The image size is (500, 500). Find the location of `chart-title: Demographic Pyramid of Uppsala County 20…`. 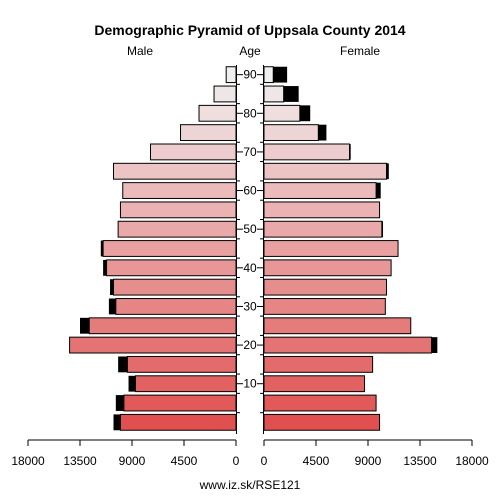

chart-title: Demographic Pyramid of Uppsala County 20… is located at coordinates (249, 30).